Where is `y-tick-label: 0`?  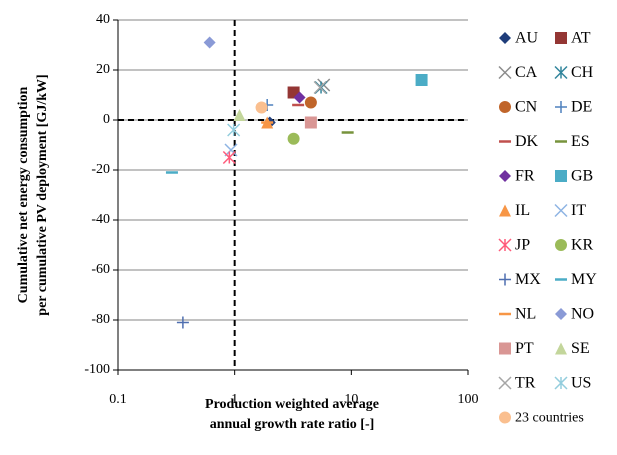
y-tick-label: 0 is located at coordinates (106, 119).